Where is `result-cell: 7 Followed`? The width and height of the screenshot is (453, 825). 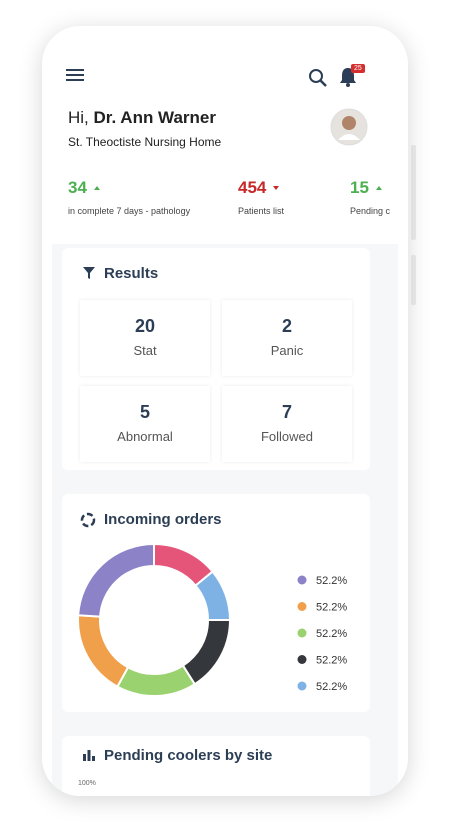
result-cell: 7 Followed is located at coordinates (287, 424).